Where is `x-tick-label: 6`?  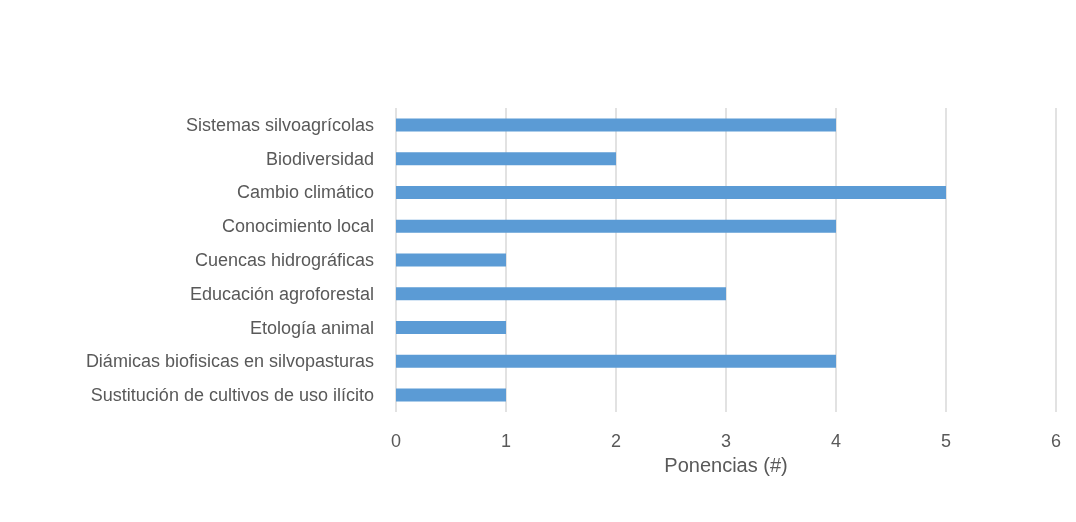 x-tick-label: 6 is located at coordinates (1056, 441).